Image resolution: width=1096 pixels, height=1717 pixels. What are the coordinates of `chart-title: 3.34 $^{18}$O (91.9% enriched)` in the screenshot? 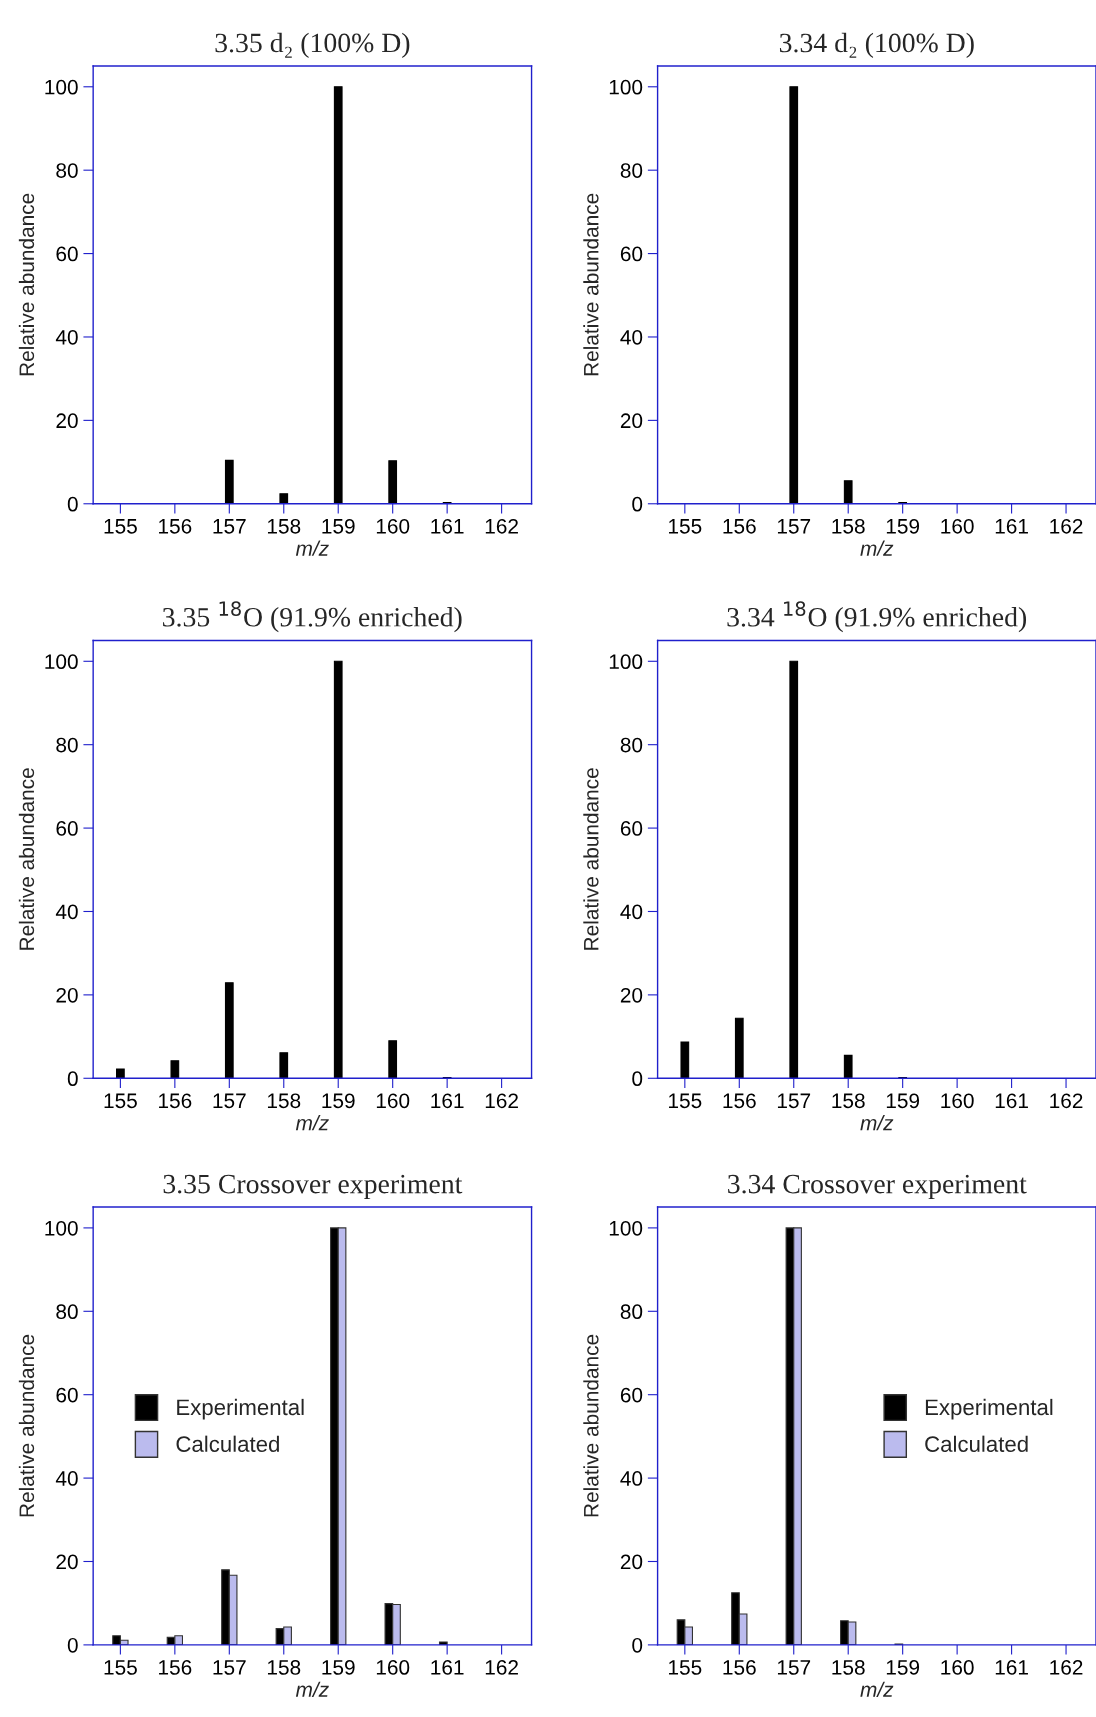 It's located at (877, 617).